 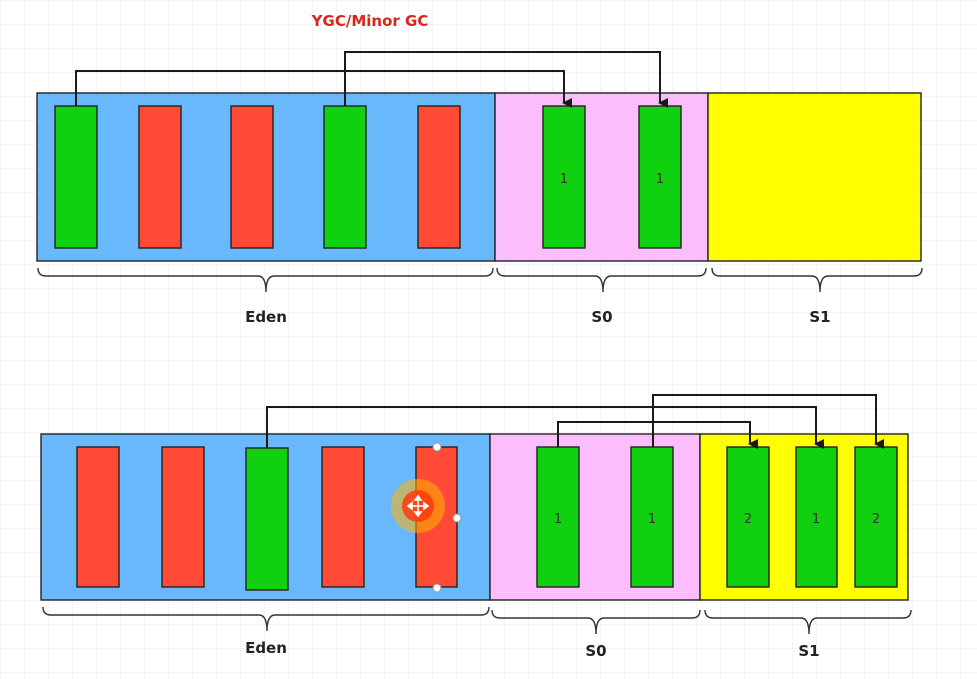 I want to click on s1-objects: 2 1 2, so click(x=812, y=517).